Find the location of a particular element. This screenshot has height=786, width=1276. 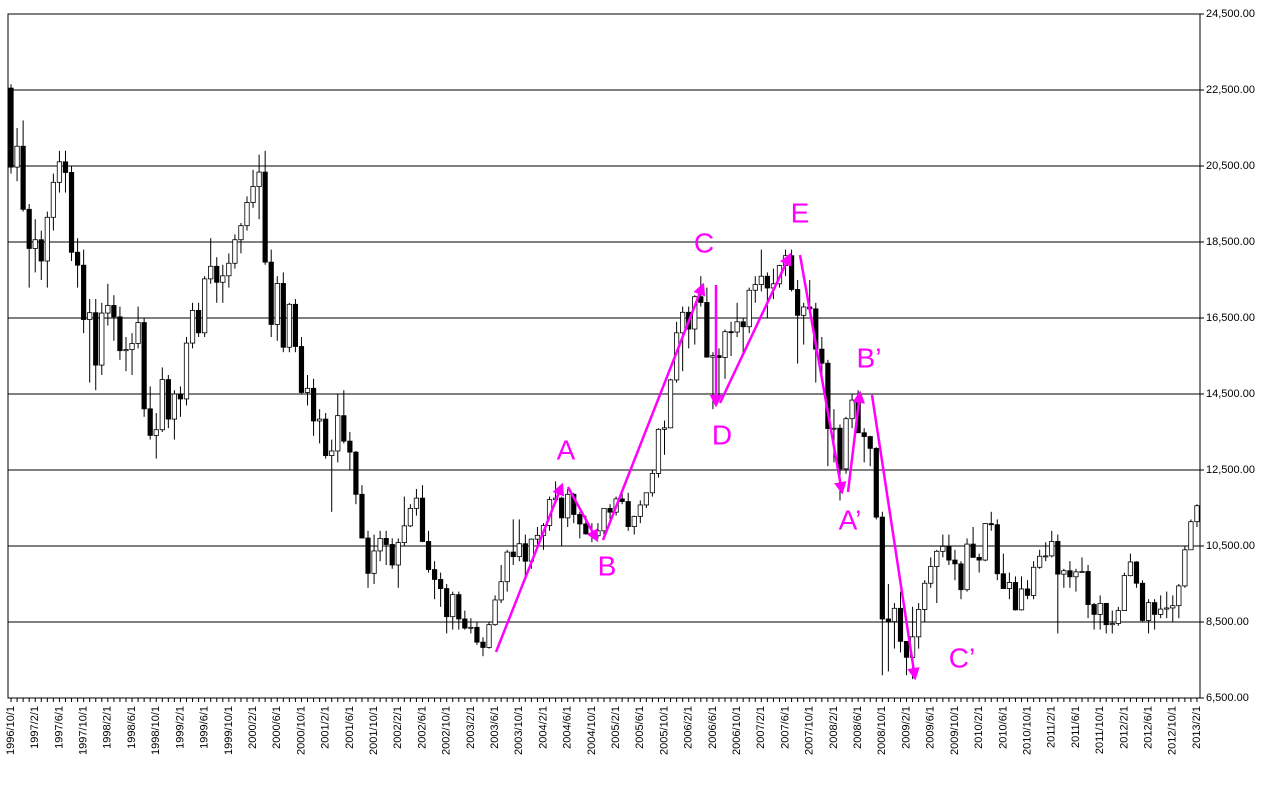

y-tick-label: 24,500.00 is located at coordinates (1230, 14).